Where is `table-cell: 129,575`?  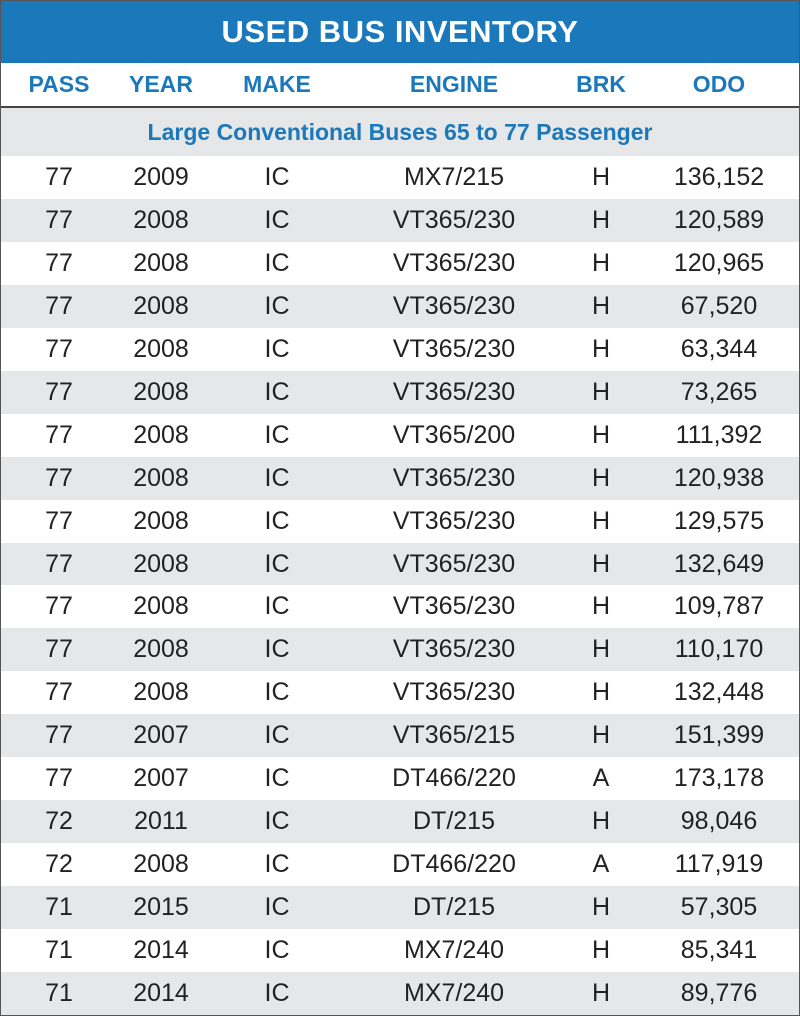
table-cell: 129,575 is located at coordinates (719, 520).